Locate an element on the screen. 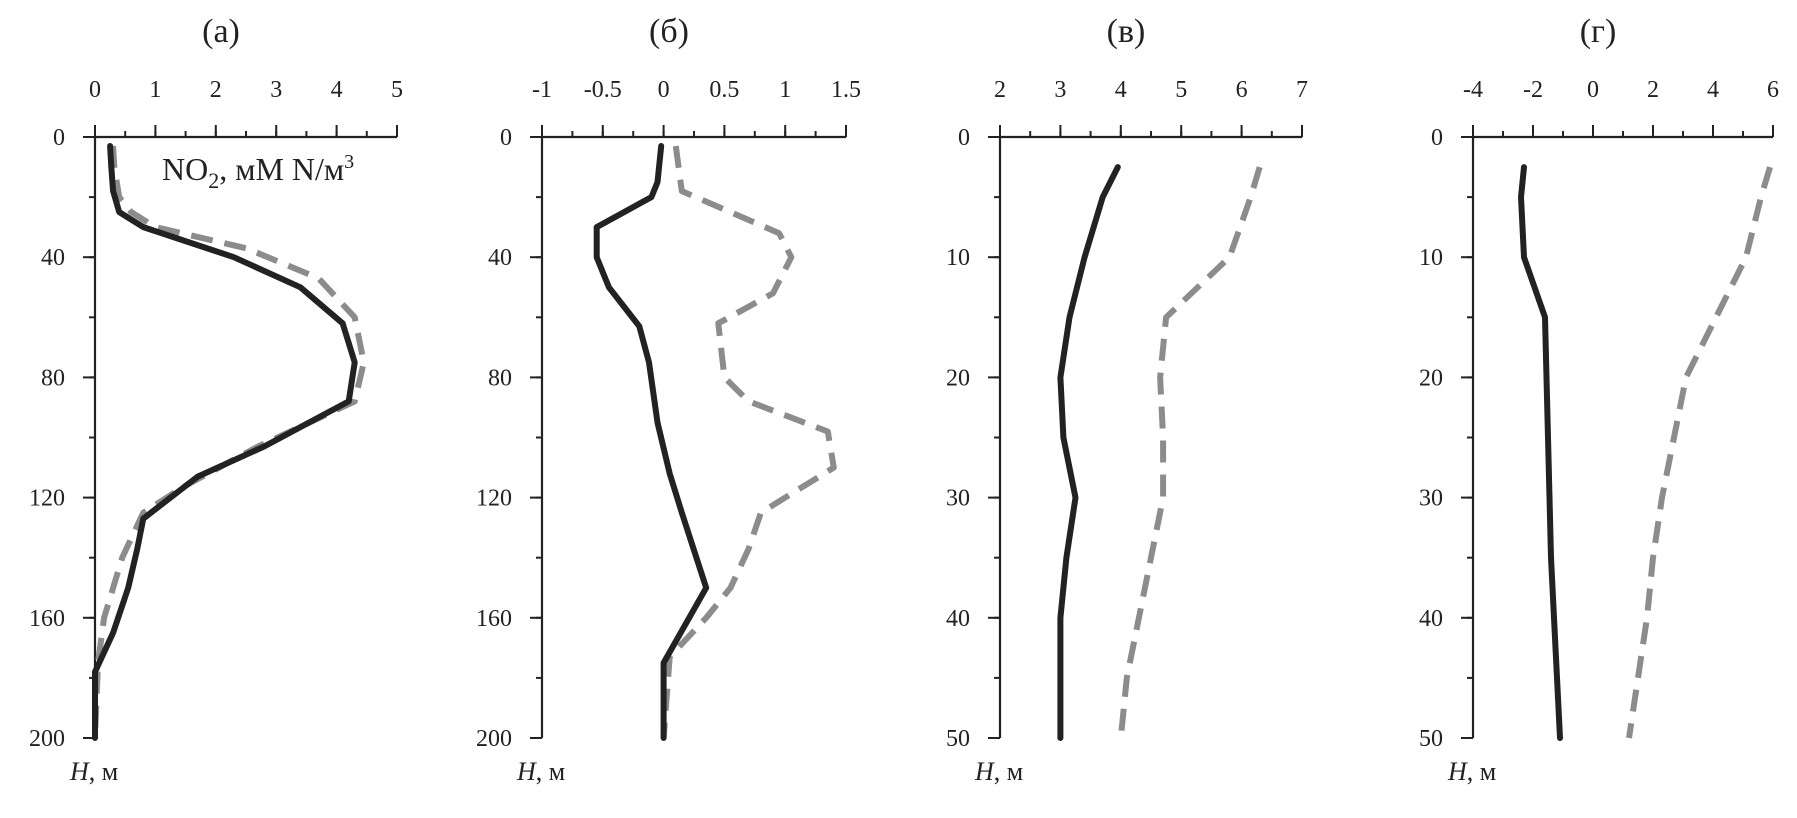 The height and width of the screenshot is (818, 1797). panel-label: (б) is located at coordinates (669, 31).